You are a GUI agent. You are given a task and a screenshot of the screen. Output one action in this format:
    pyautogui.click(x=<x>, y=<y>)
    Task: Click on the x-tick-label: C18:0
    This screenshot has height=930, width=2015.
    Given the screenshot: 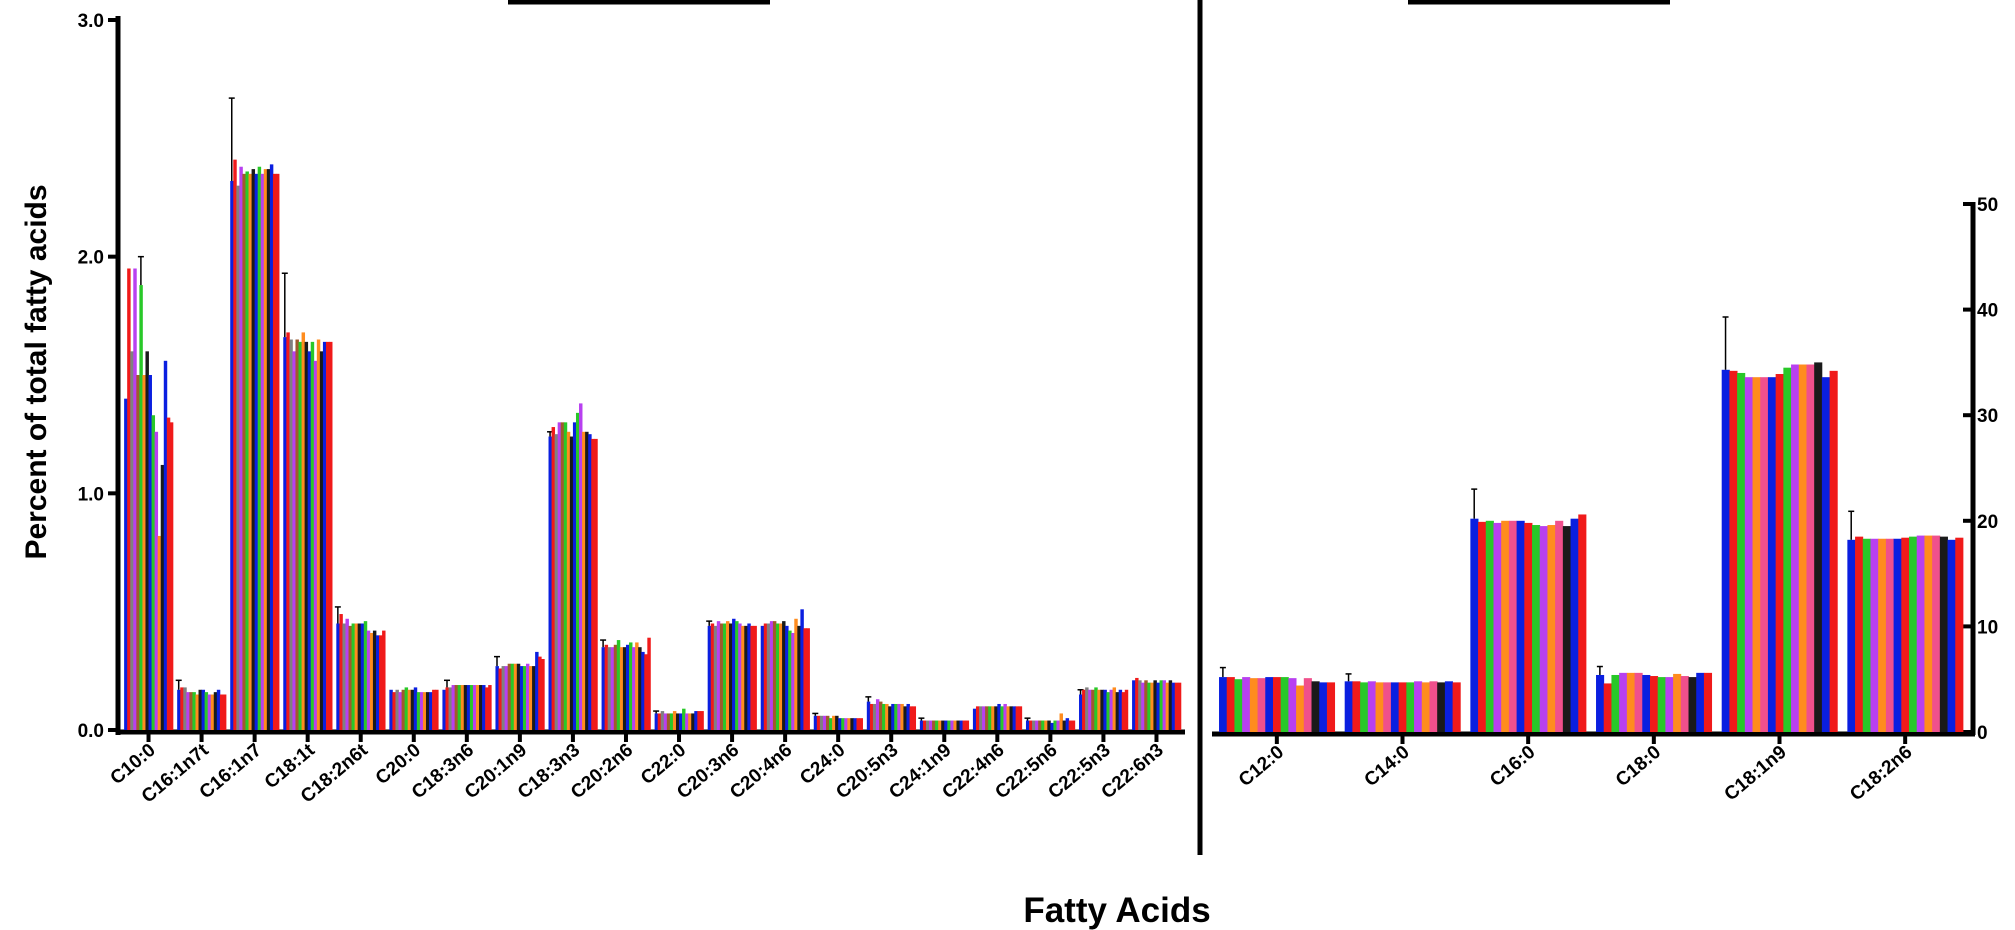 What is the action you would take?
    pyautogui.click(x=1638, y=766)
    